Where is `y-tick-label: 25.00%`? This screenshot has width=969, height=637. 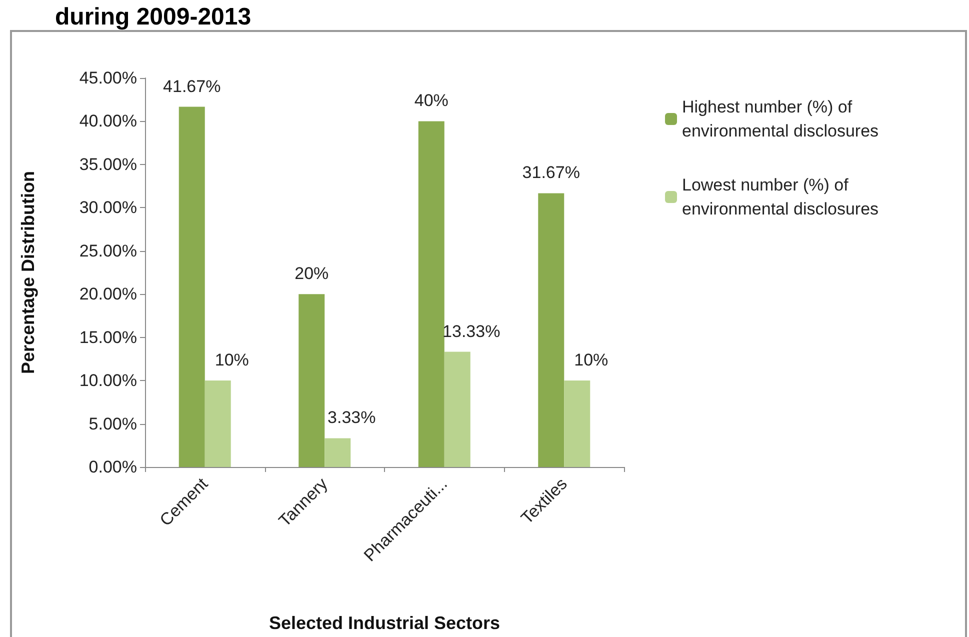
y-tick-label: 25.00% is located at coordinates (108, 250).